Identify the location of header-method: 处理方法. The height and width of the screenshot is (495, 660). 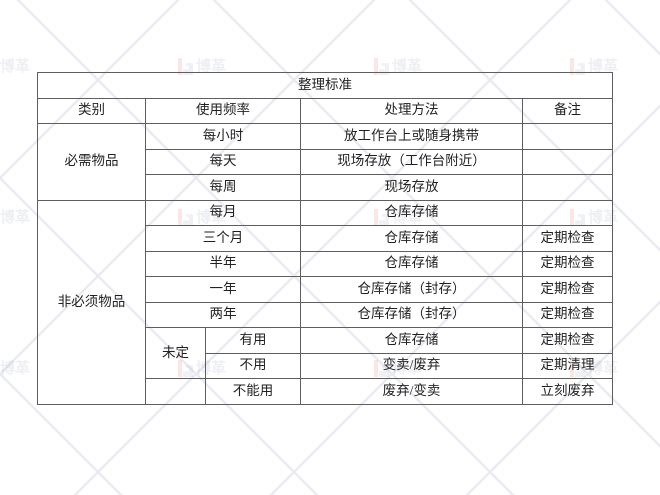
(411, 110).